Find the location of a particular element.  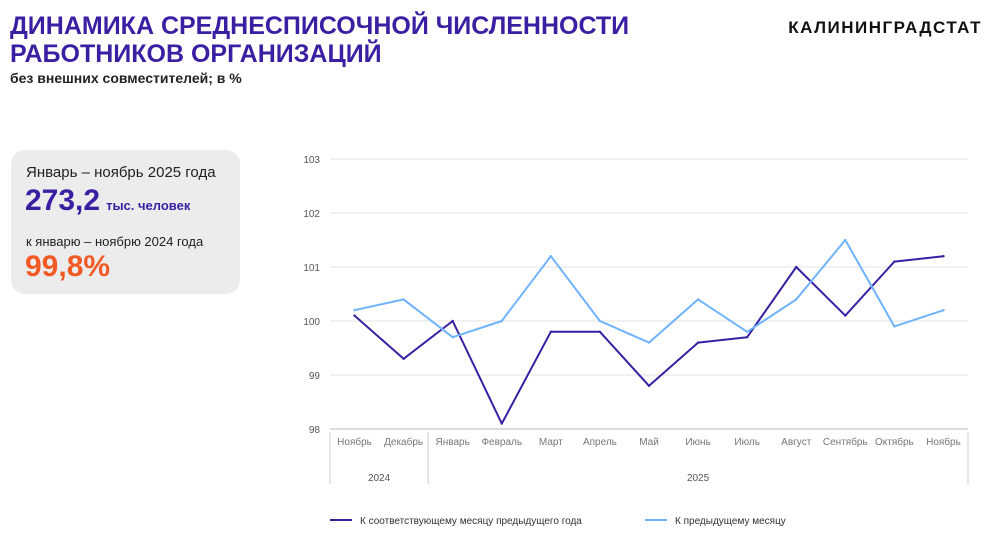

page-subtitle: без внешних совместителей; в % is located at coordinates (126, 78).